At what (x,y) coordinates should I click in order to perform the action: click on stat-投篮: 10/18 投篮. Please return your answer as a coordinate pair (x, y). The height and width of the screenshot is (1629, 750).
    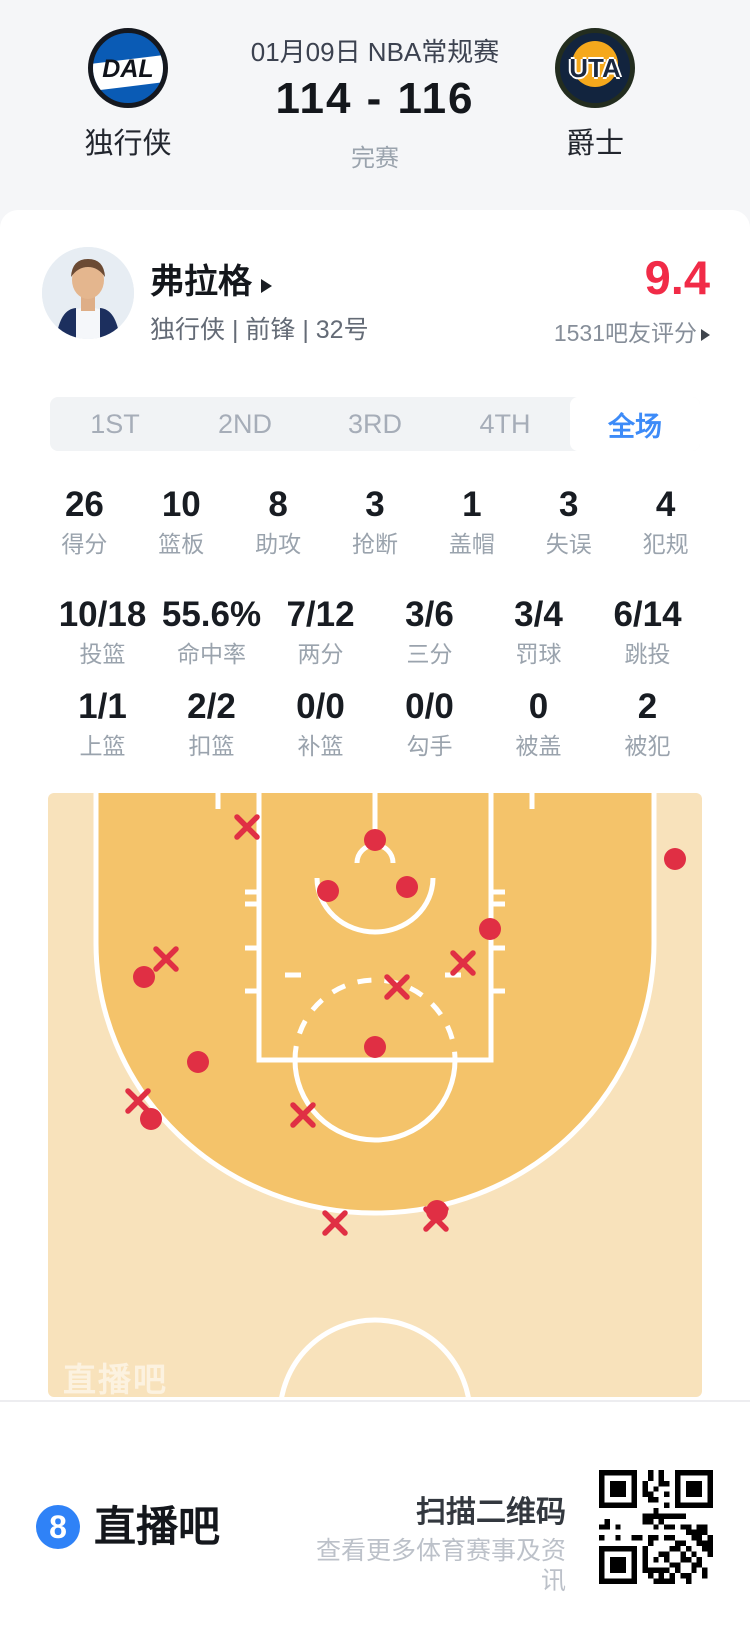
    Looking at the image, I should click on (102, 630).